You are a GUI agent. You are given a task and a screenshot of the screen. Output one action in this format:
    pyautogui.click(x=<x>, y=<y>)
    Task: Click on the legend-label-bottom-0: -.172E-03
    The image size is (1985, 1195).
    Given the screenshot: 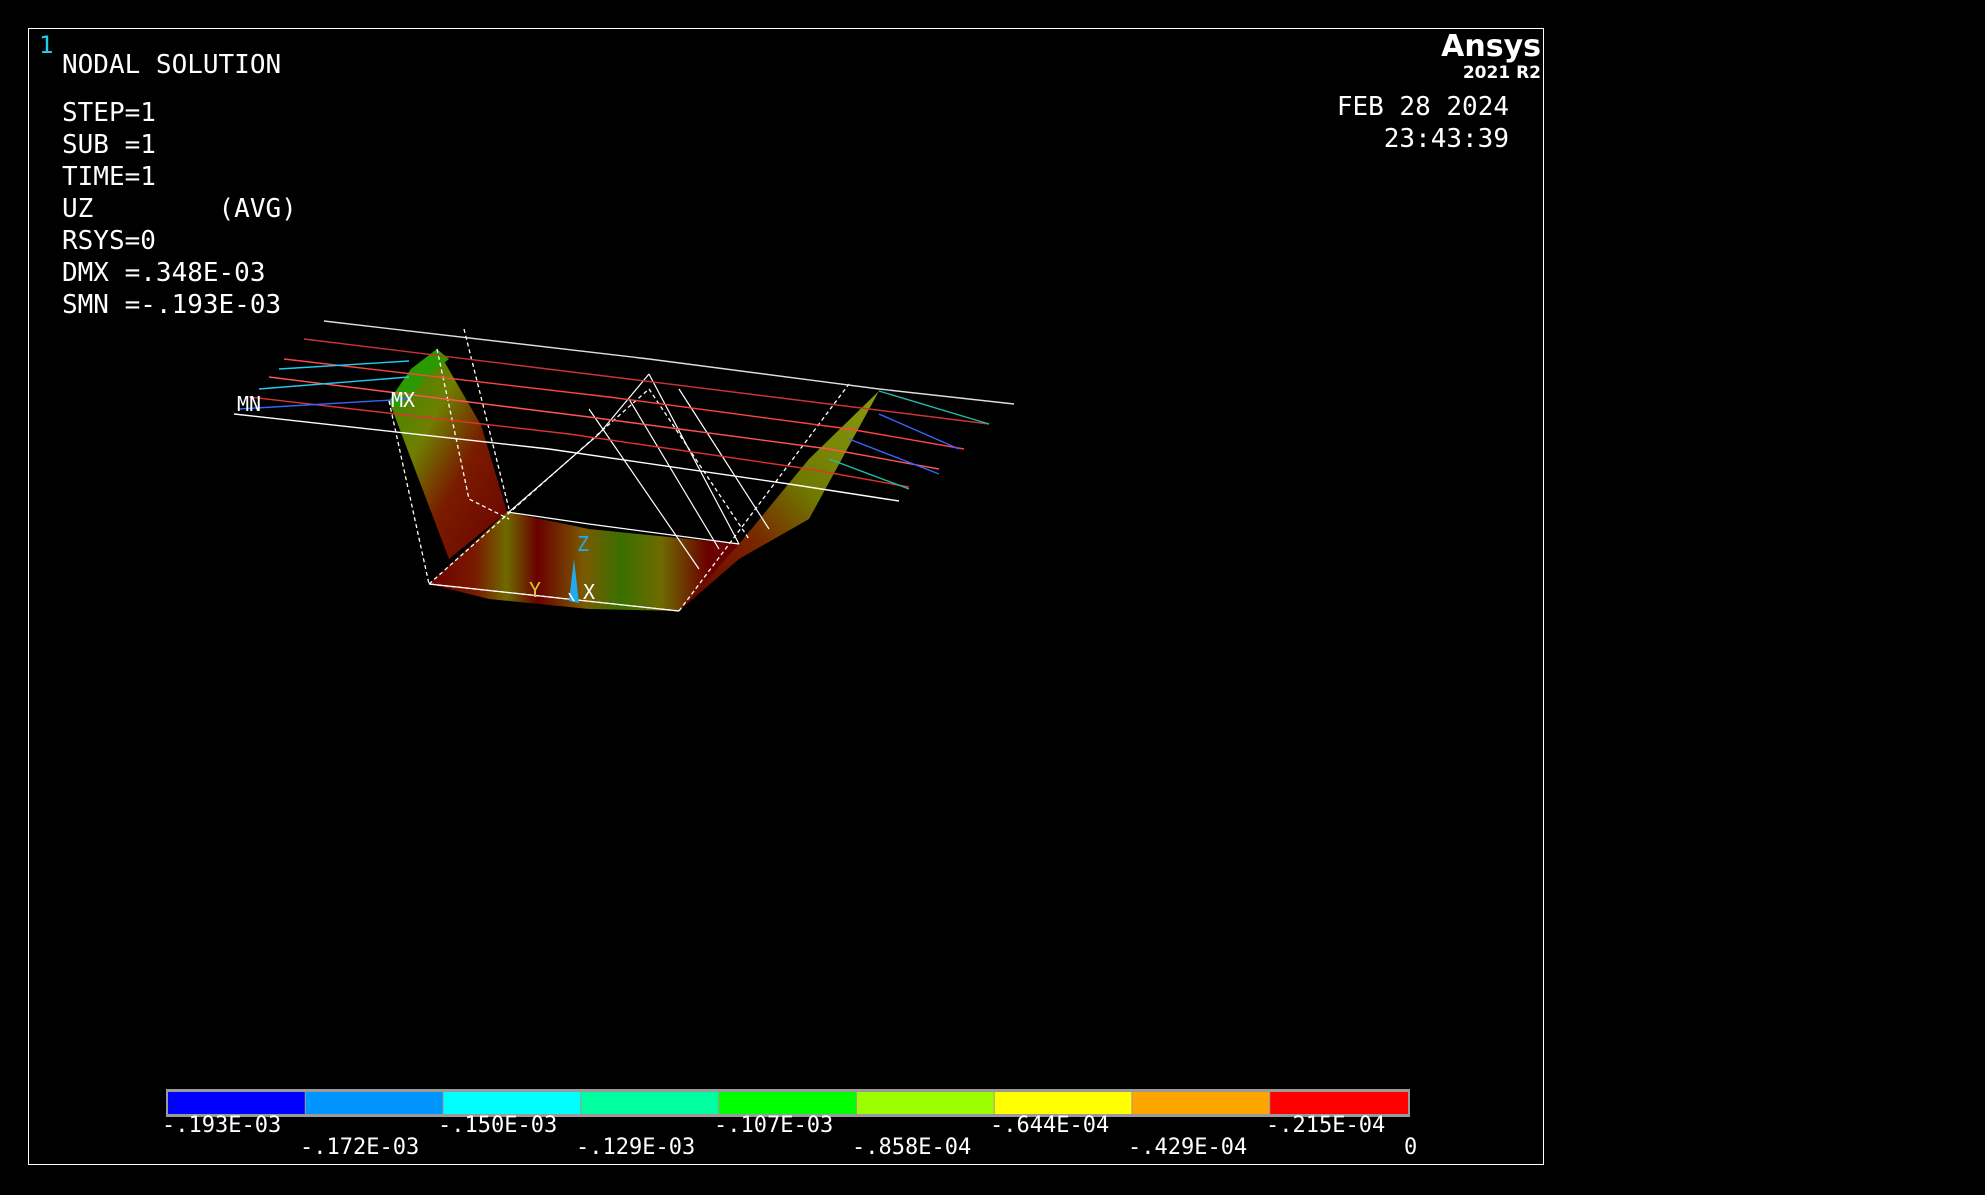 What is the action you would take?
    pyautogui.click(x=360, y=1147)
    